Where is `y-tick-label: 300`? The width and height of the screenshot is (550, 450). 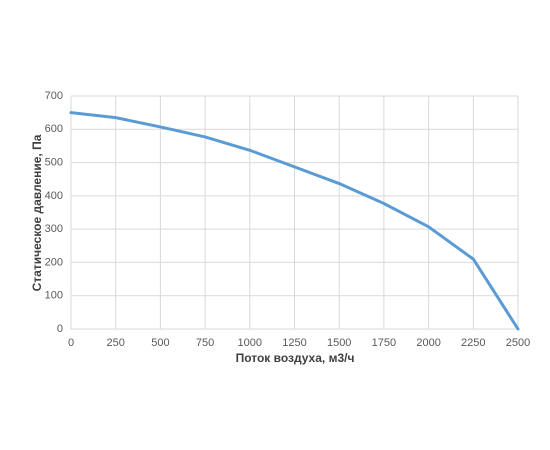
y-tick-label: 300 is located at coordinates (54, 229).